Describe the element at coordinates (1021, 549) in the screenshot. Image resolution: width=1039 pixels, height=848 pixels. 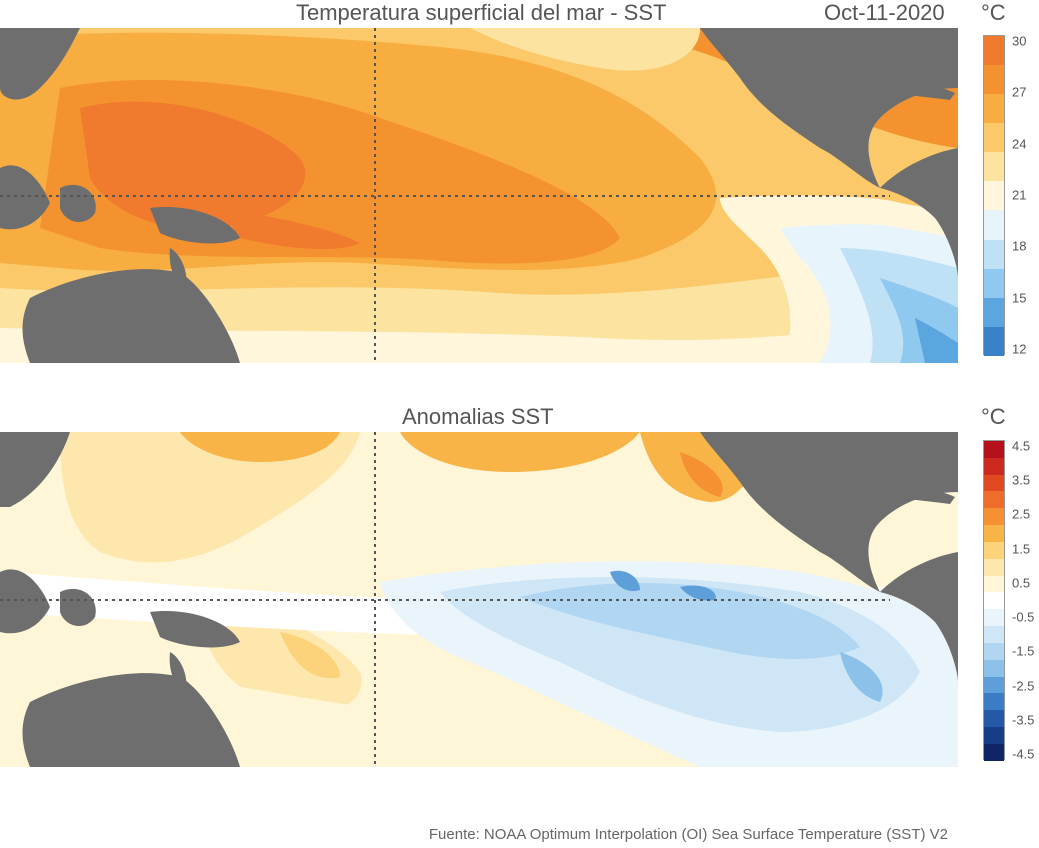
I see `colorbar-tick-label: 1.5` at that location.